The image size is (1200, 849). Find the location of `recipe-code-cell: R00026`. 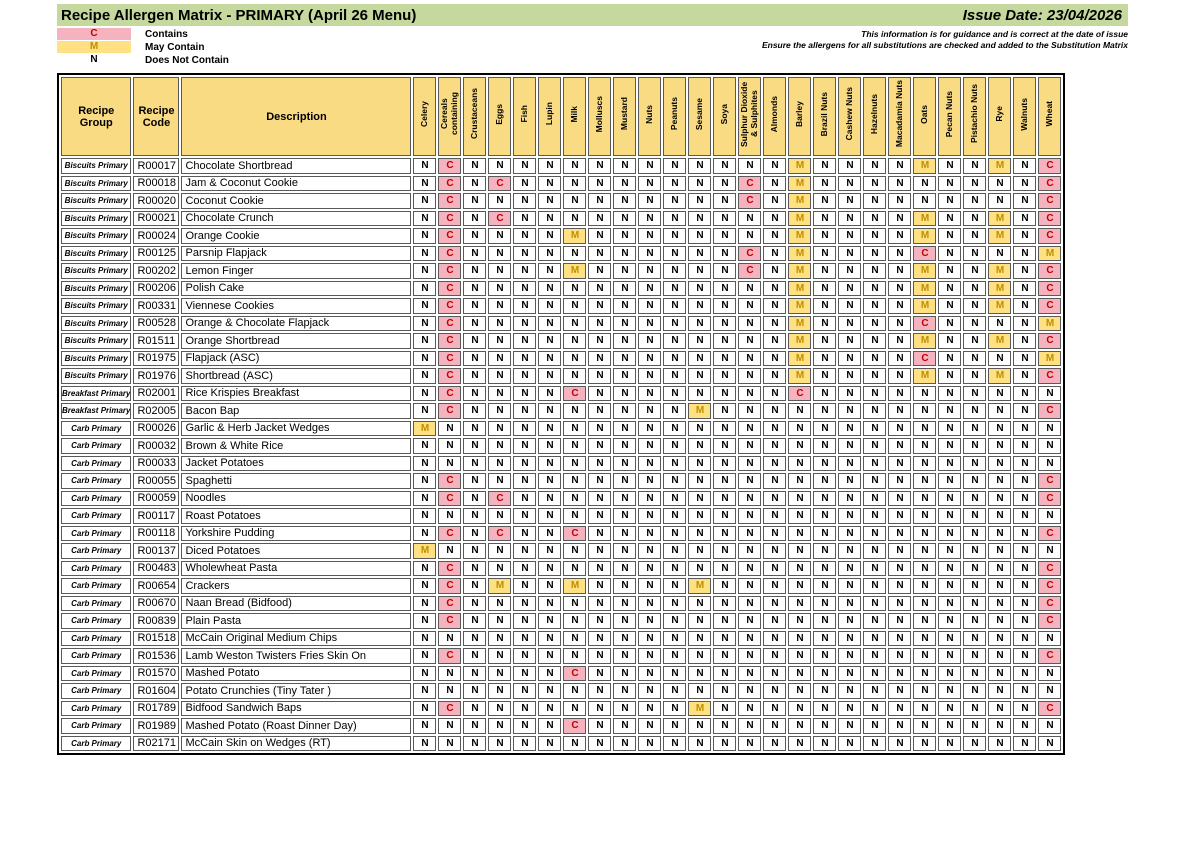

recipe-code-cell: R00026 is located at coordinates (156, 428).